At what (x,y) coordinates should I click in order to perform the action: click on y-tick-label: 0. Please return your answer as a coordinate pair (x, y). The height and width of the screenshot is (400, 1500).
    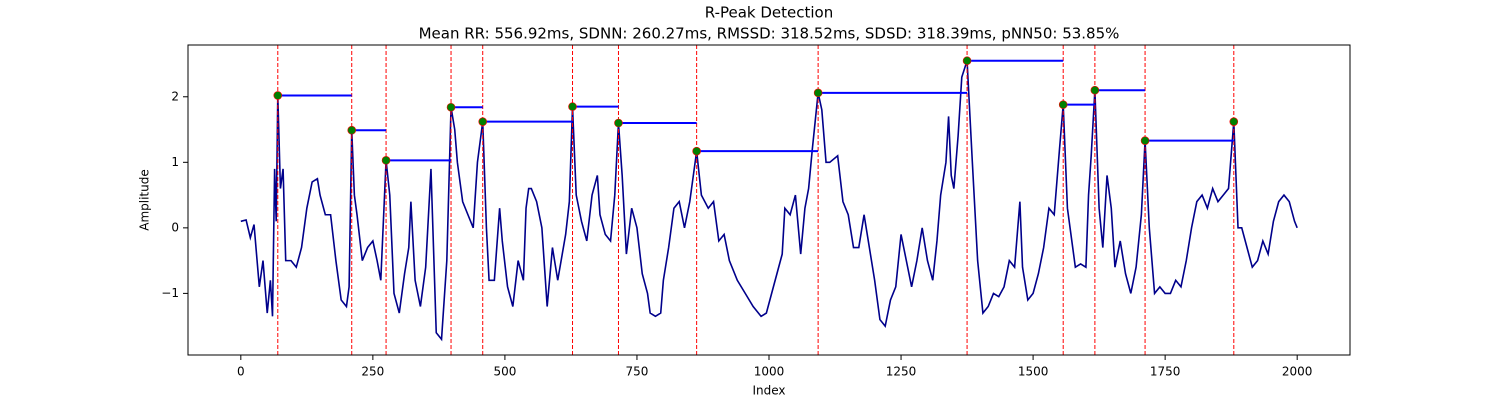
    Looking at the image, I should click on (175, 227).